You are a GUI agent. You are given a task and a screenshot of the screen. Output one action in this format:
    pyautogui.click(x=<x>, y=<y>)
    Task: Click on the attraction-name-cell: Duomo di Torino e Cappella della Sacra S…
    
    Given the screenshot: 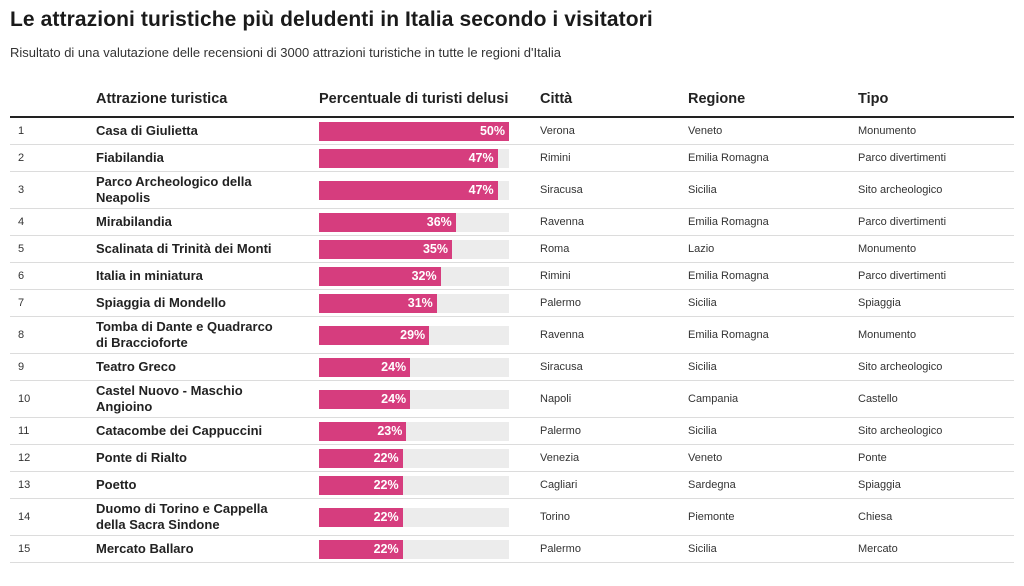 What is the action you would take?
    pyautogui.click(x=182, y=516)
    